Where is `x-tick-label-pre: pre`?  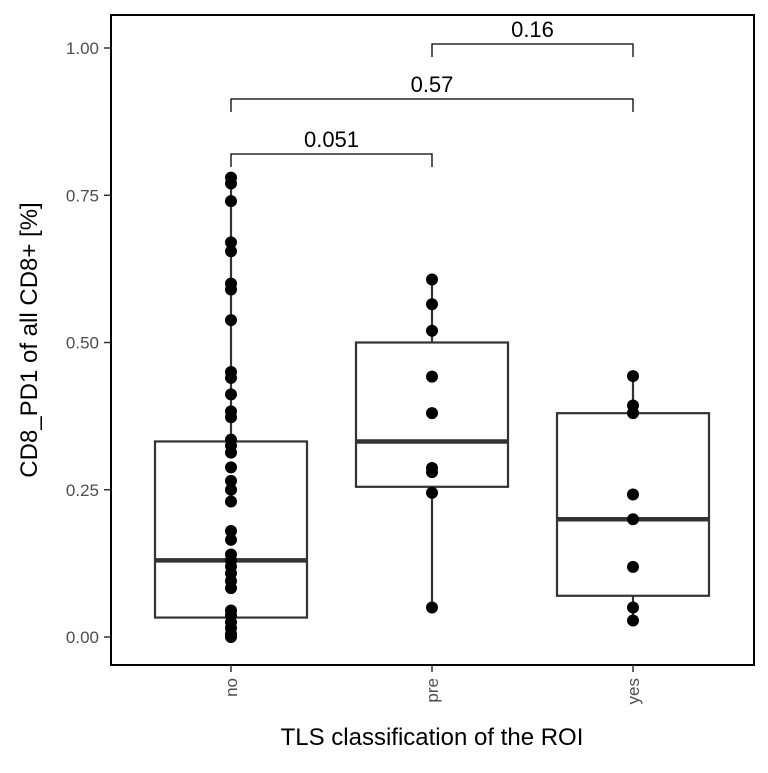
x-tick-label-pre: pre is located at coordinates (432, 690).